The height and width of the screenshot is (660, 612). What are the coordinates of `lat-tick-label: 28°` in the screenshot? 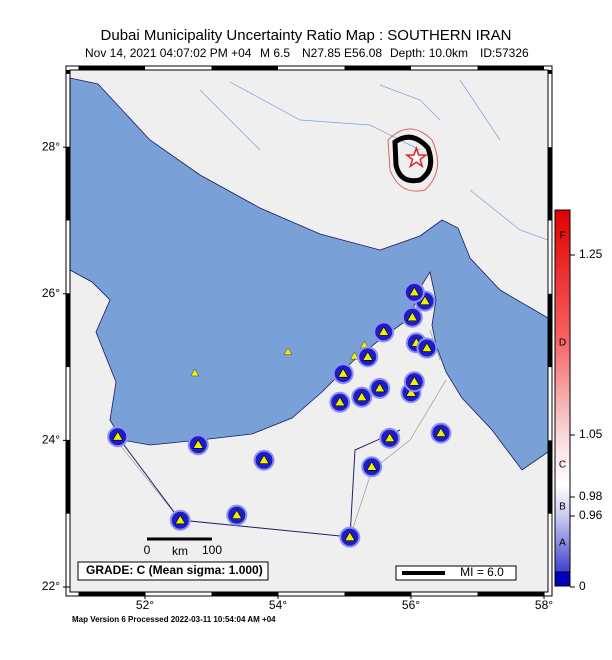 It's located at (51, 146).